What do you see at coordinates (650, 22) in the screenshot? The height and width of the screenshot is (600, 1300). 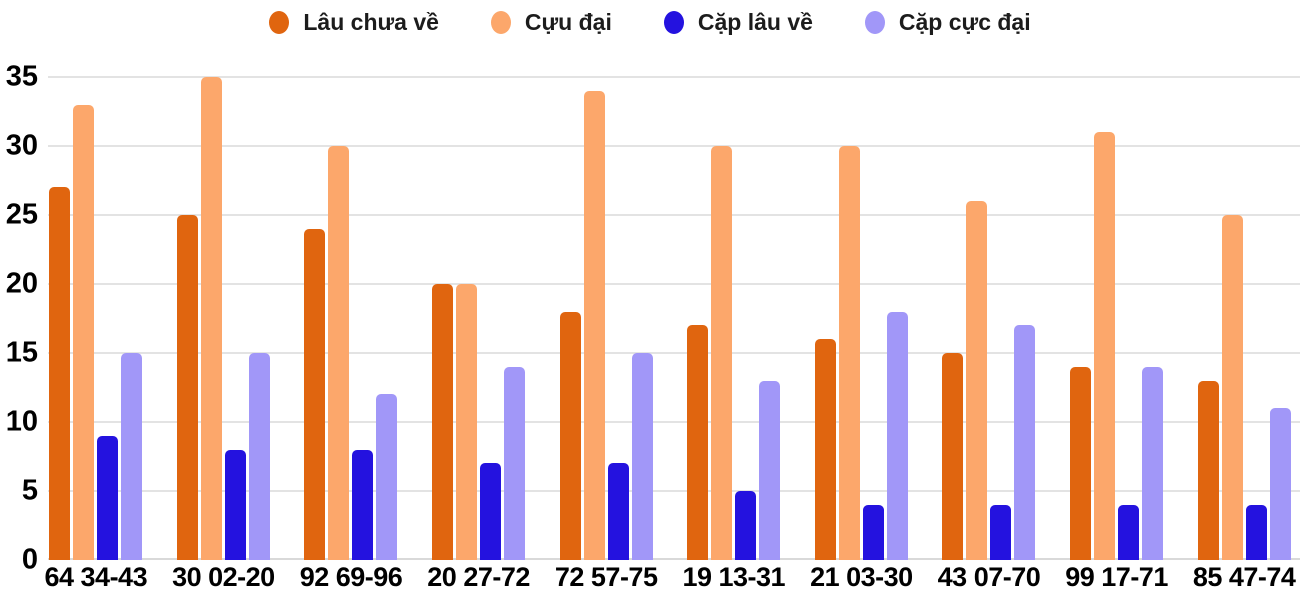 I see `chart-legend: Lâu chưa về Cựu đại Cặp lâu về Cặp cực đại` at bounding box center [650, 22].